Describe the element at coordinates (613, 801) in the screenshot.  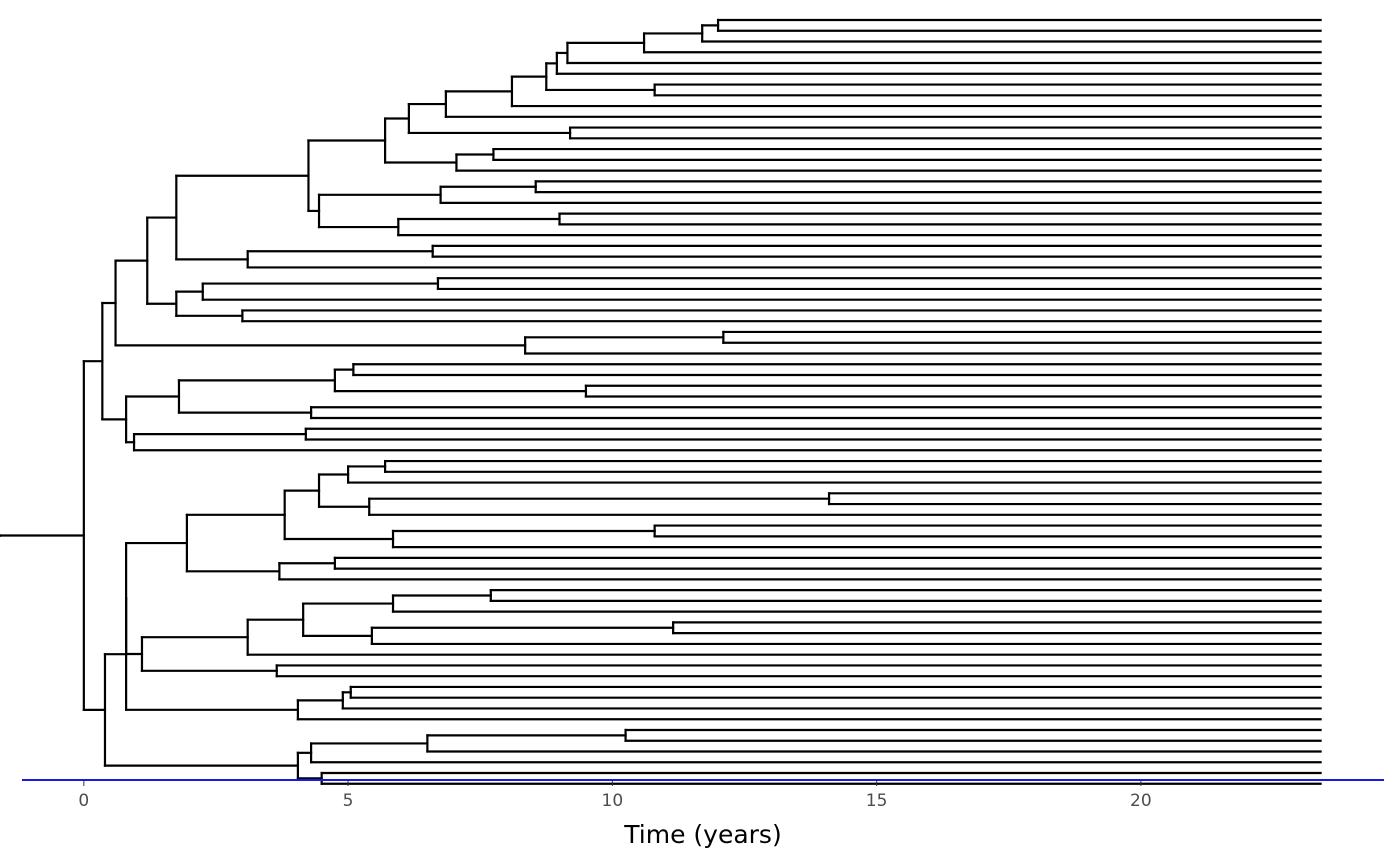
I see `x-tick-label: 10` at that location.